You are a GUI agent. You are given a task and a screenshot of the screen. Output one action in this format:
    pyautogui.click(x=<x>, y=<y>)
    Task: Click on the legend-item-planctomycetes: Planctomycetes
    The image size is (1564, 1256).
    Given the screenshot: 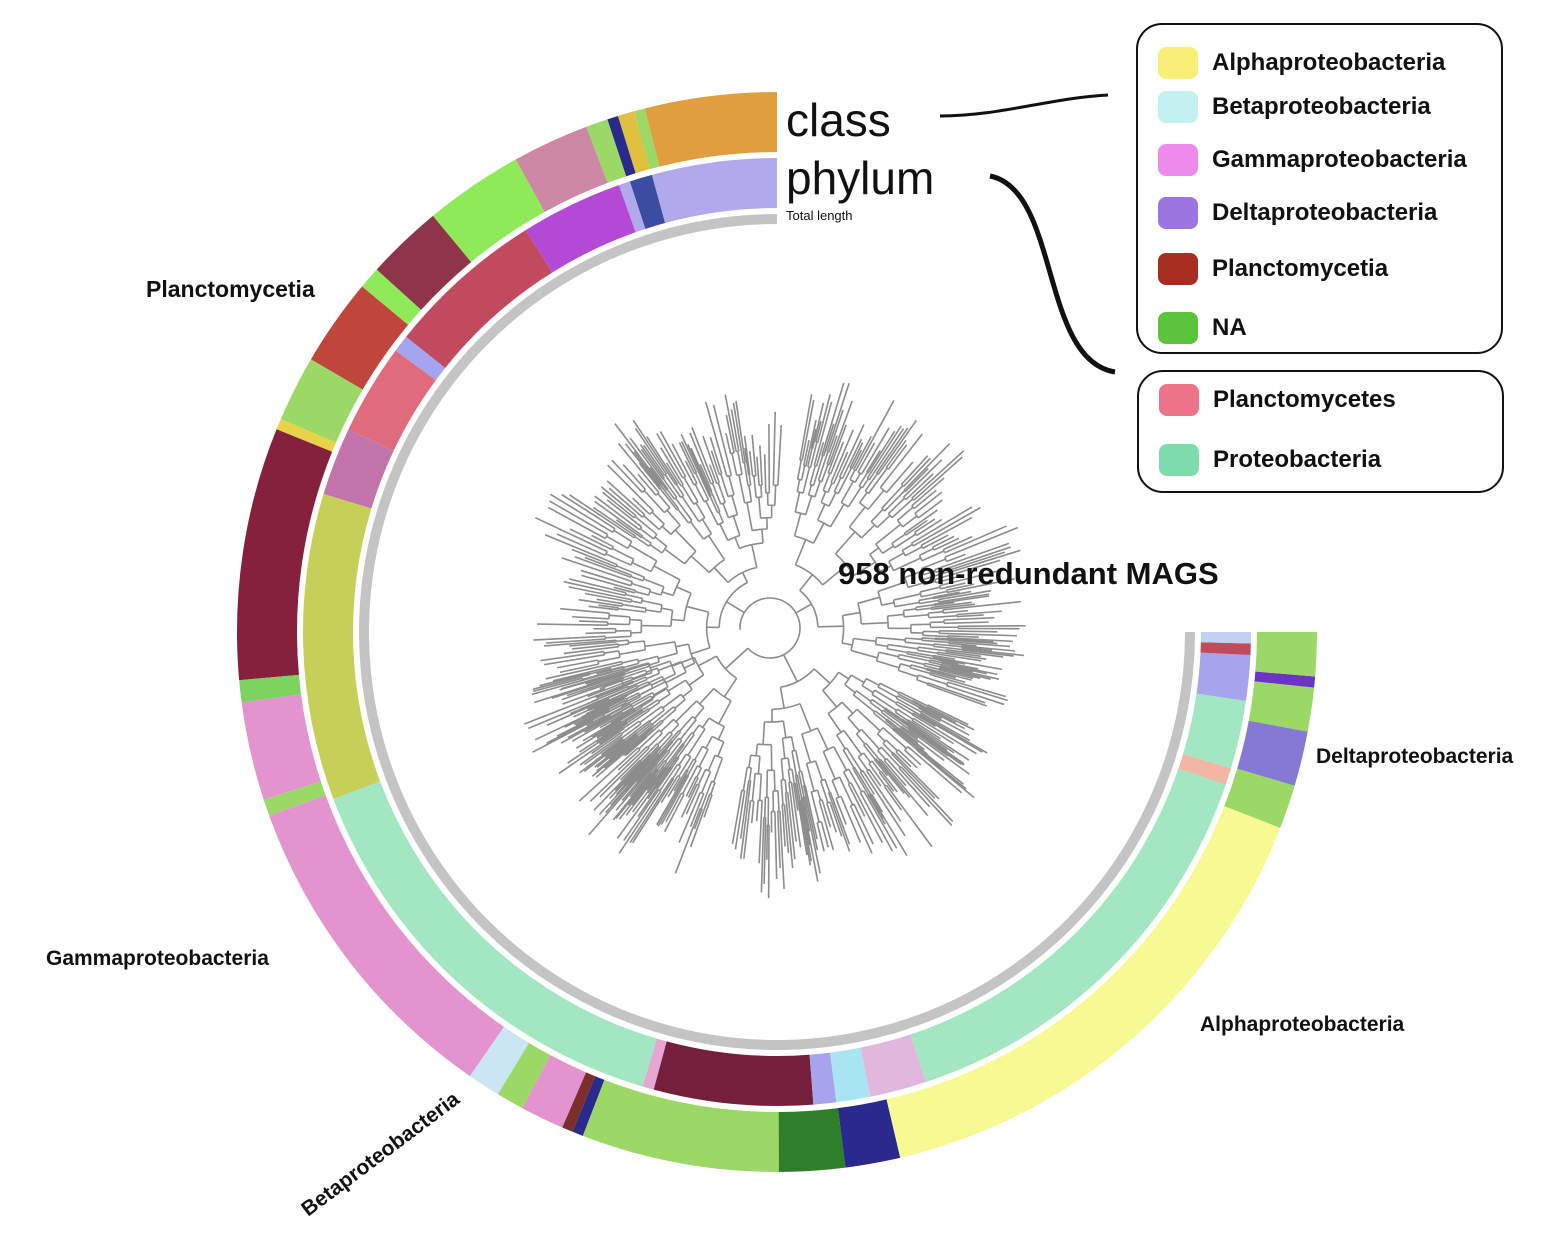 What is the action you would take?
    pyautogui.click(x=1277, y=400)
    